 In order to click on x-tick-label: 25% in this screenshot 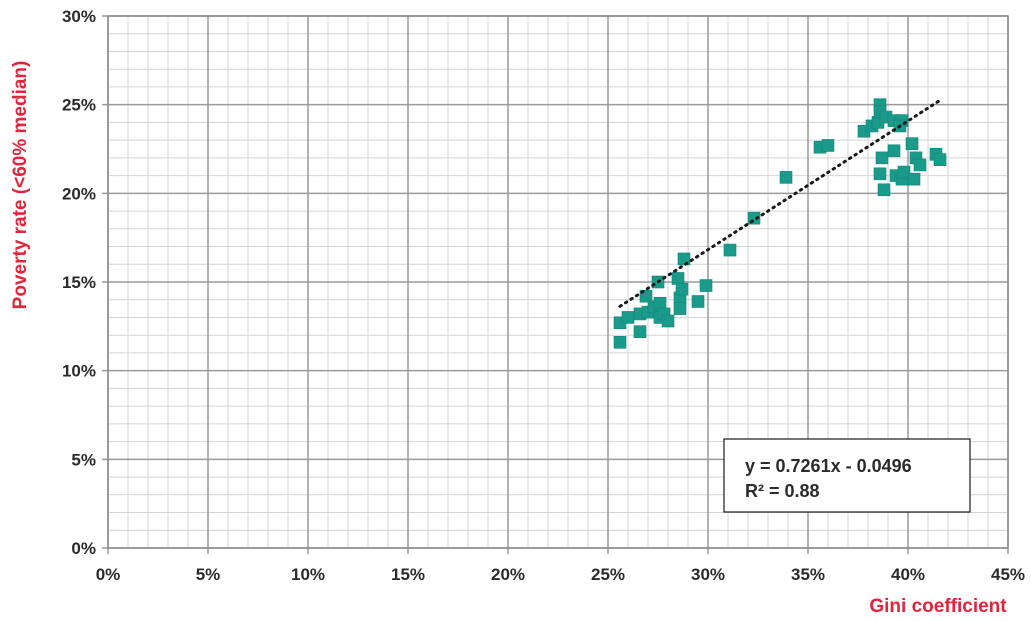, I will do `click(608, 574)`.